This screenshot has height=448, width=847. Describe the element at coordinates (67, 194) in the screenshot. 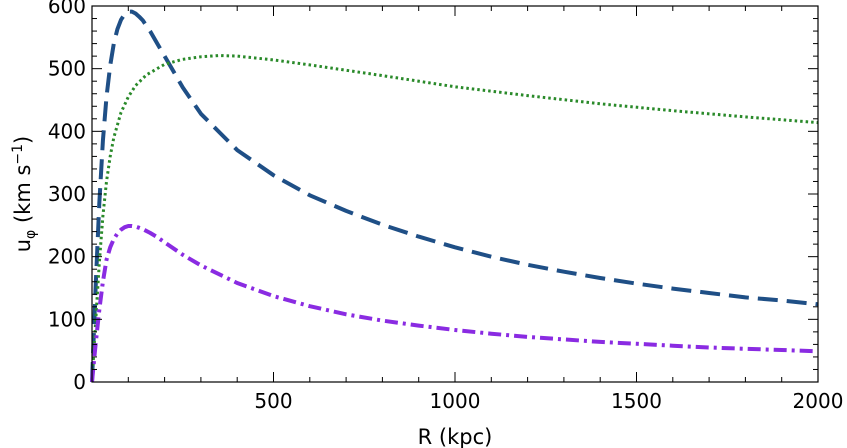

I see `y-tick-label: 300` at that location.